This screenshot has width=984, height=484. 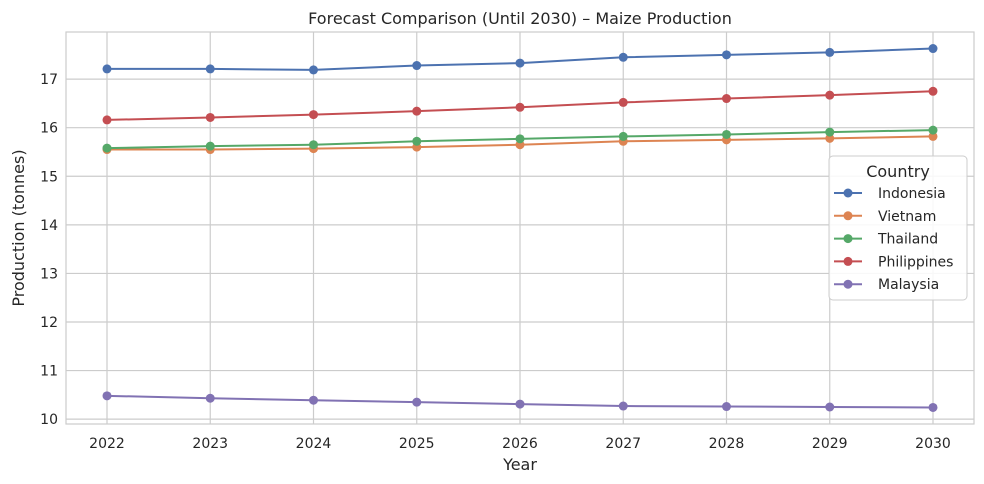 I want to click on x-tick-label: 2025, so click(x=417, y=444).